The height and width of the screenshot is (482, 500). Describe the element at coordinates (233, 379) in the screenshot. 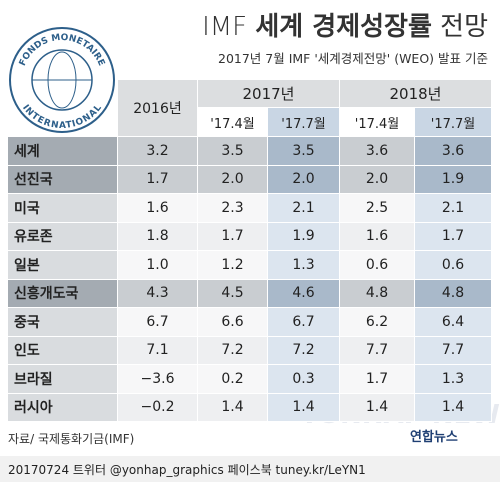

I see `table-cell: 0.2` at that location.